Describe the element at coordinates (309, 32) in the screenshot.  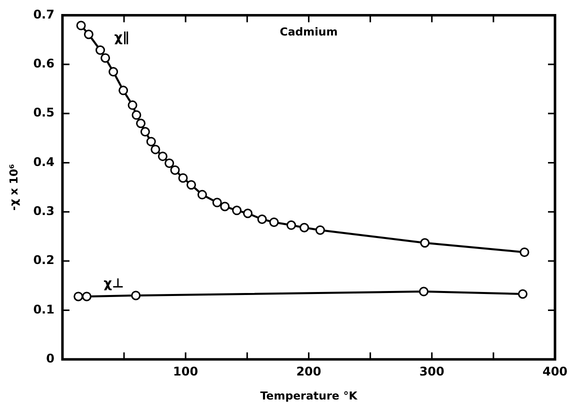
I see `text: Cadmium` at that location.